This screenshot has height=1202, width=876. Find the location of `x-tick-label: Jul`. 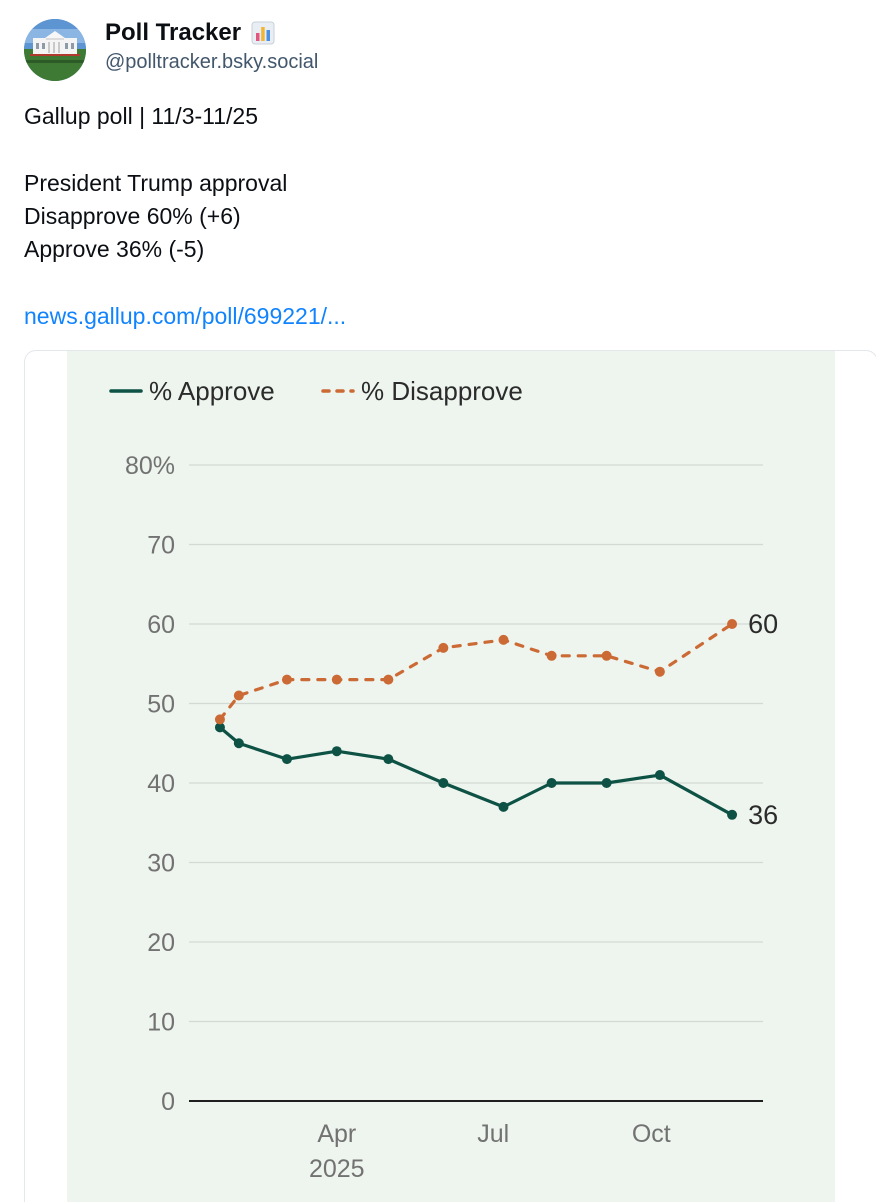

x-tick-label: Jul is located at coordinates (493, 1134).